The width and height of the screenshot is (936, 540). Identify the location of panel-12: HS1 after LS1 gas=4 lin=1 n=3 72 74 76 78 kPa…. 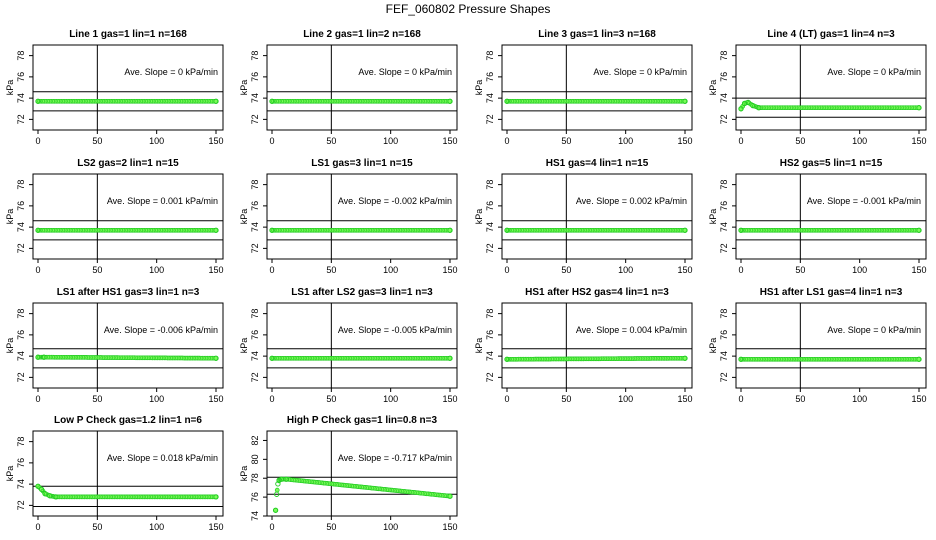
(817, 345).